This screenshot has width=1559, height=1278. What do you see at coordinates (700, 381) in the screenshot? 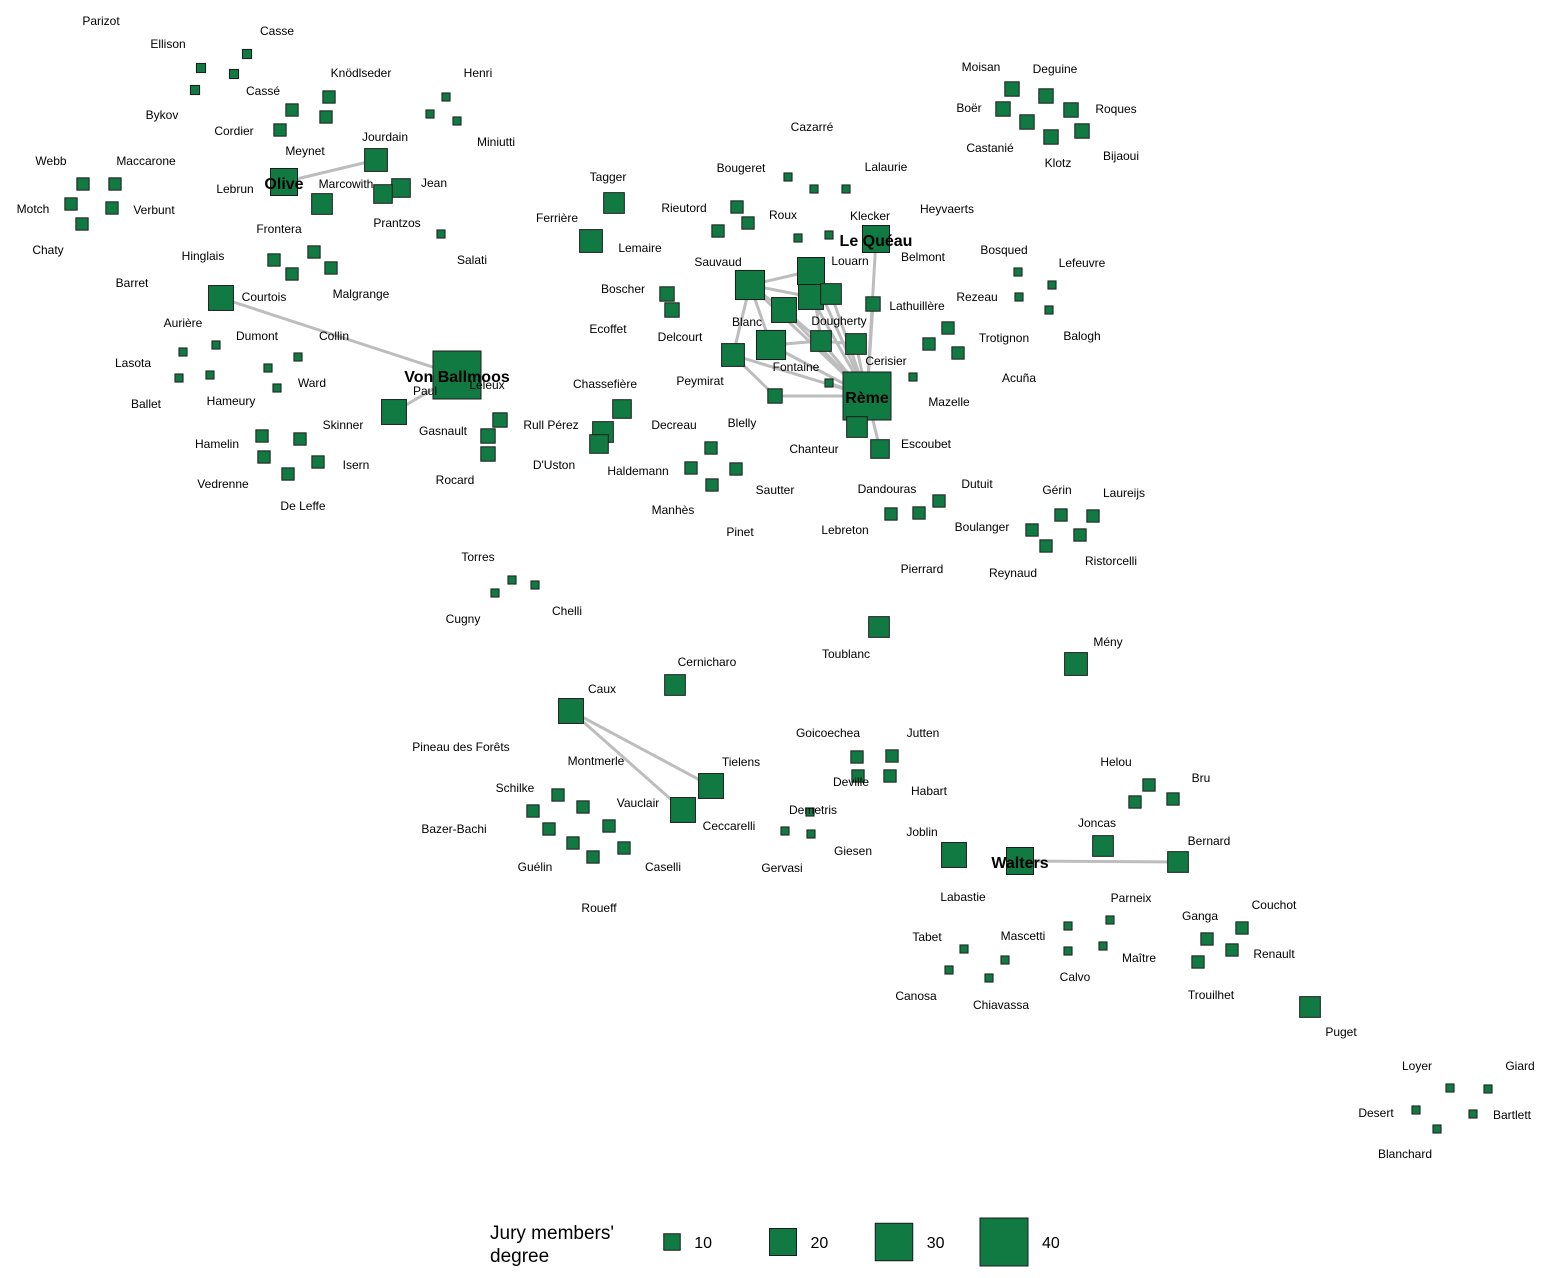
I see `node-label: Peymirat` at bounding box center [700, 381].